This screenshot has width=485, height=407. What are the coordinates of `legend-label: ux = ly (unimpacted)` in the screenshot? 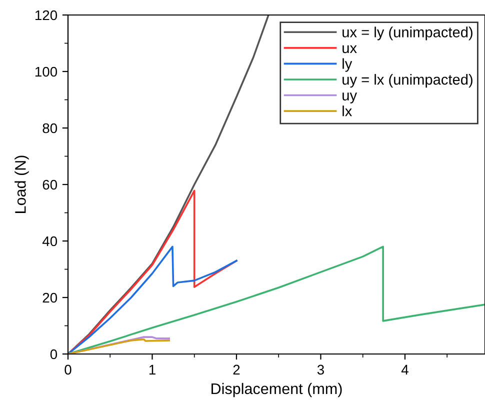 It's located at (407, 33).